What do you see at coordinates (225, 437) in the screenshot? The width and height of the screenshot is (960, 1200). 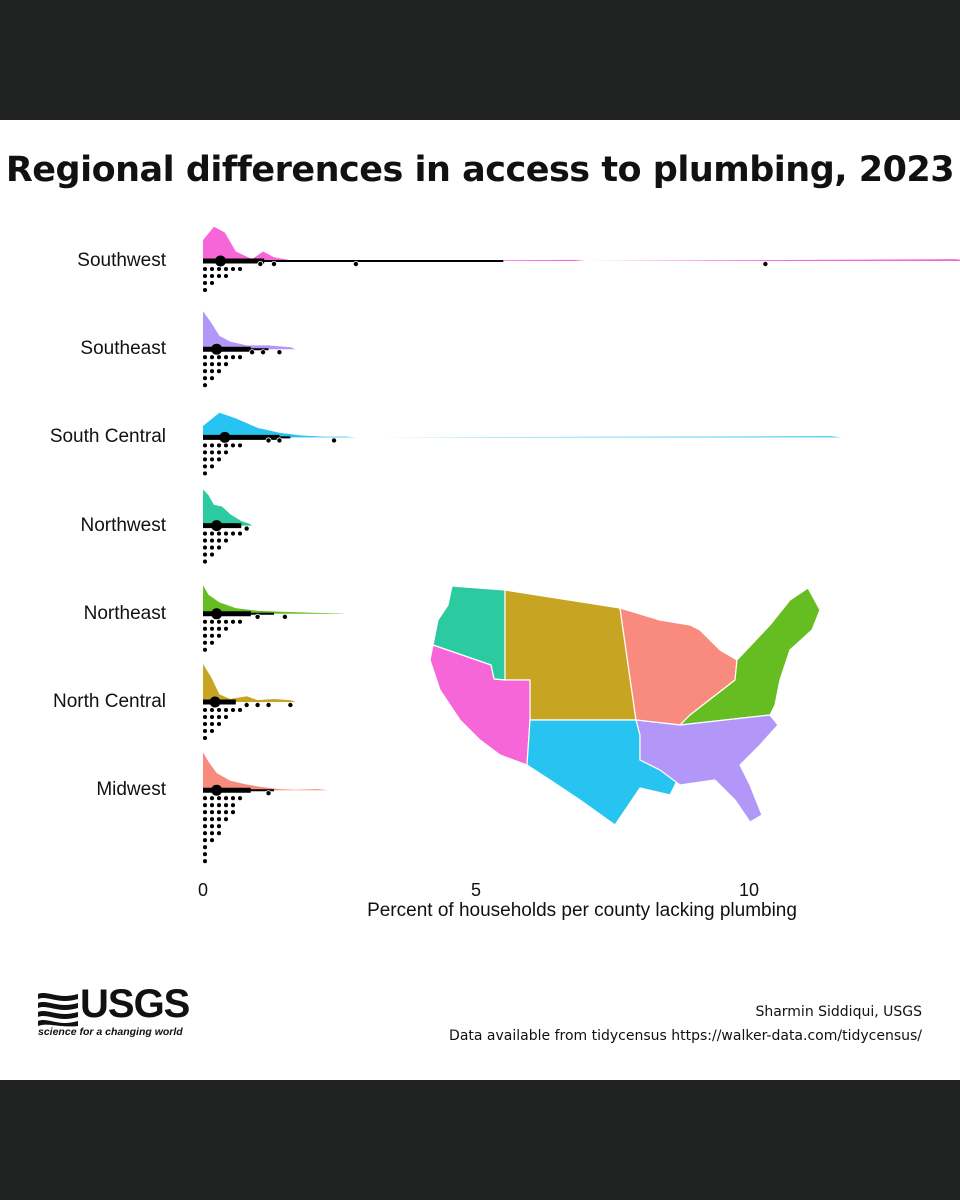 I see `mean-point-south-central` at bounding box center [225, 437].